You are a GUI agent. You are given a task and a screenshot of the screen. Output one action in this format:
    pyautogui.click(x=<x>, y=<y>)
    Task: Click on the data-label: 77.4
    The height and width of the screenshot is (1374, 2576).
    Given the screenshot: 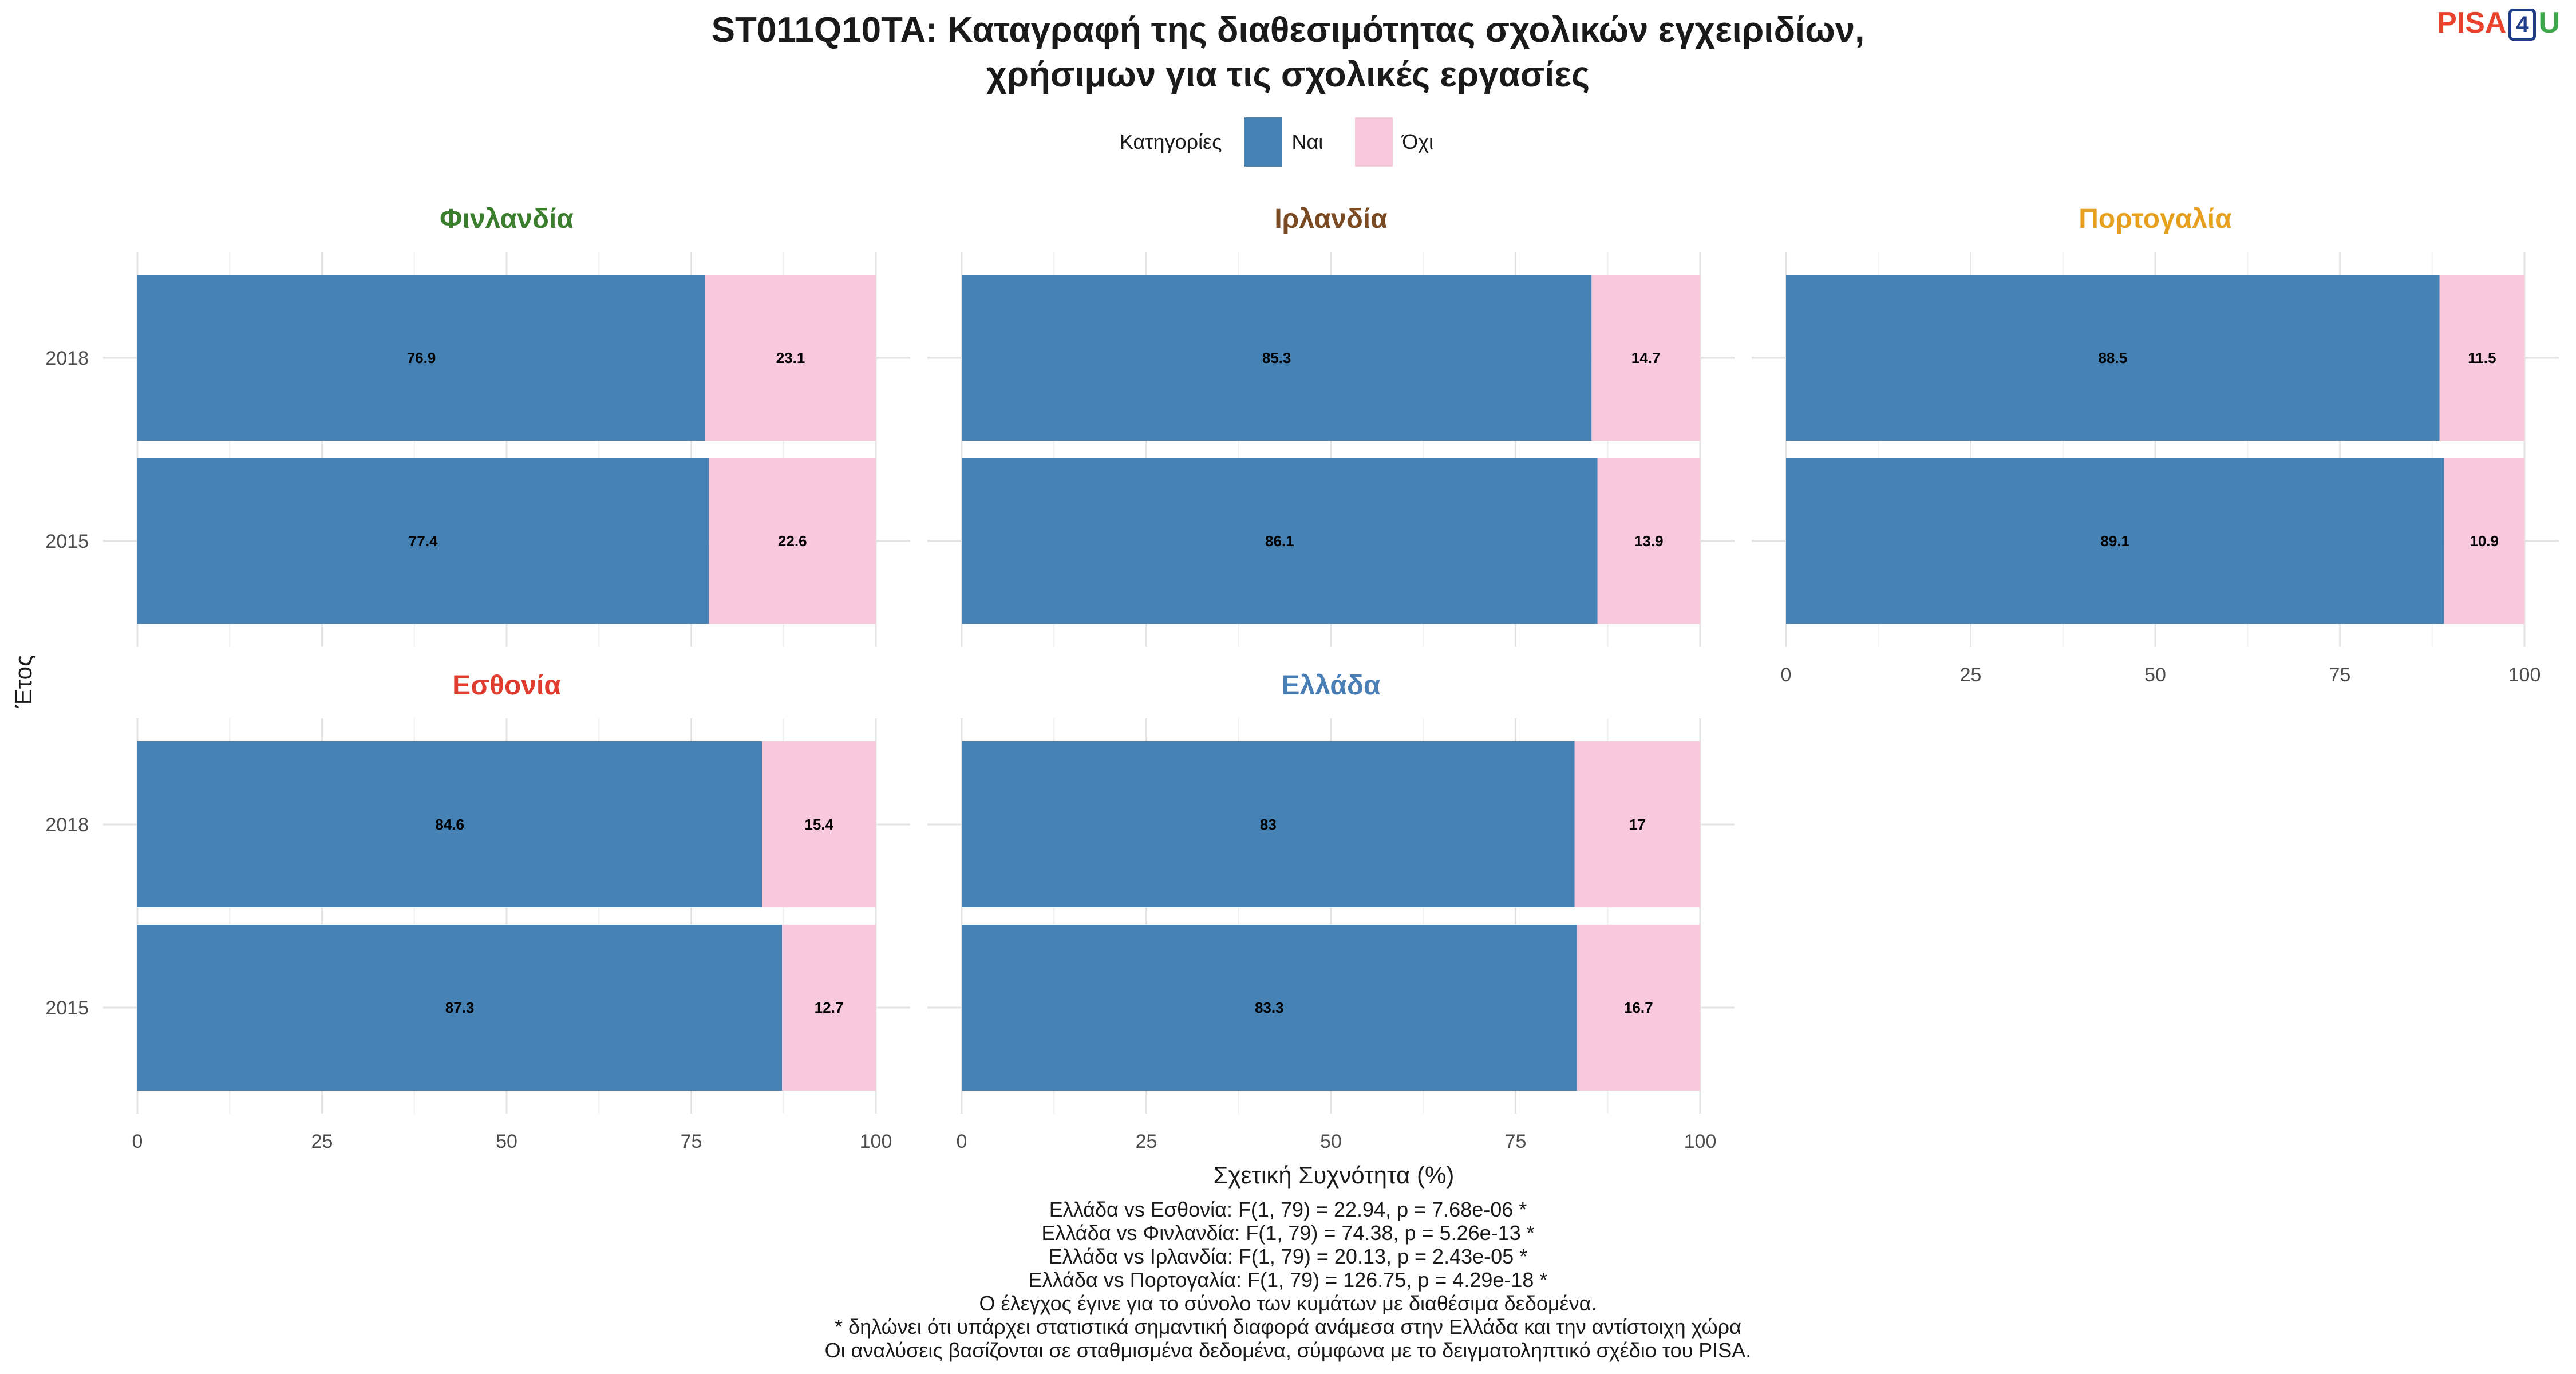 What is the action you would take?
    pyautogui.click(x=423, y=541)
    